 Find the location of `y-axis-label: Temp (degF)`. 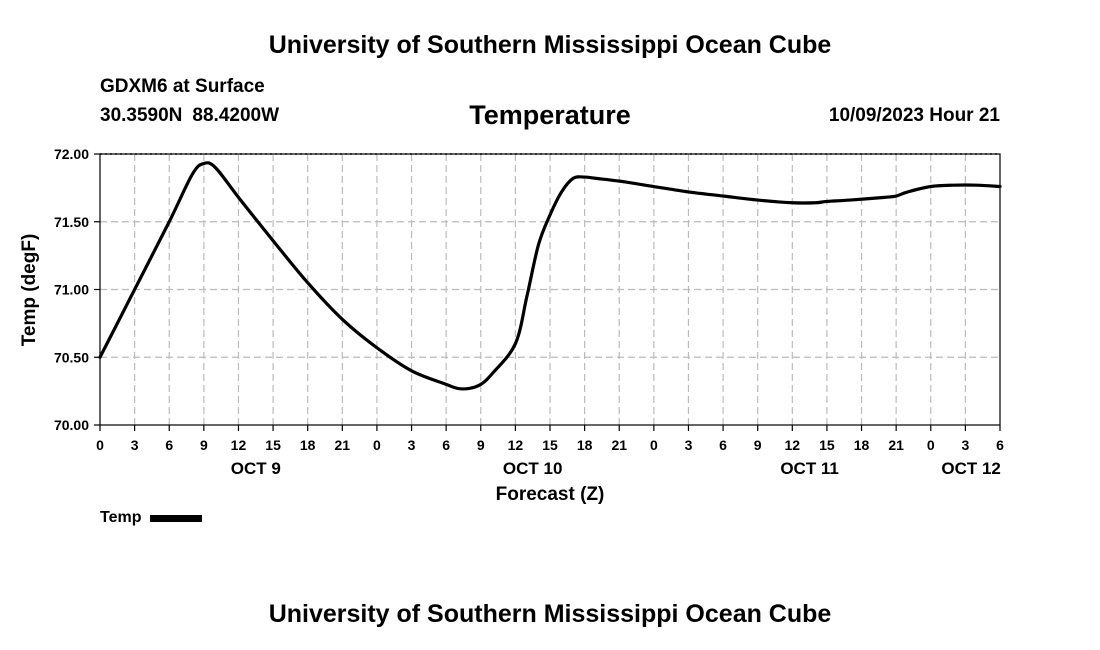

y-axis-label: Temp (degF) is located at coordinates (29, 290).